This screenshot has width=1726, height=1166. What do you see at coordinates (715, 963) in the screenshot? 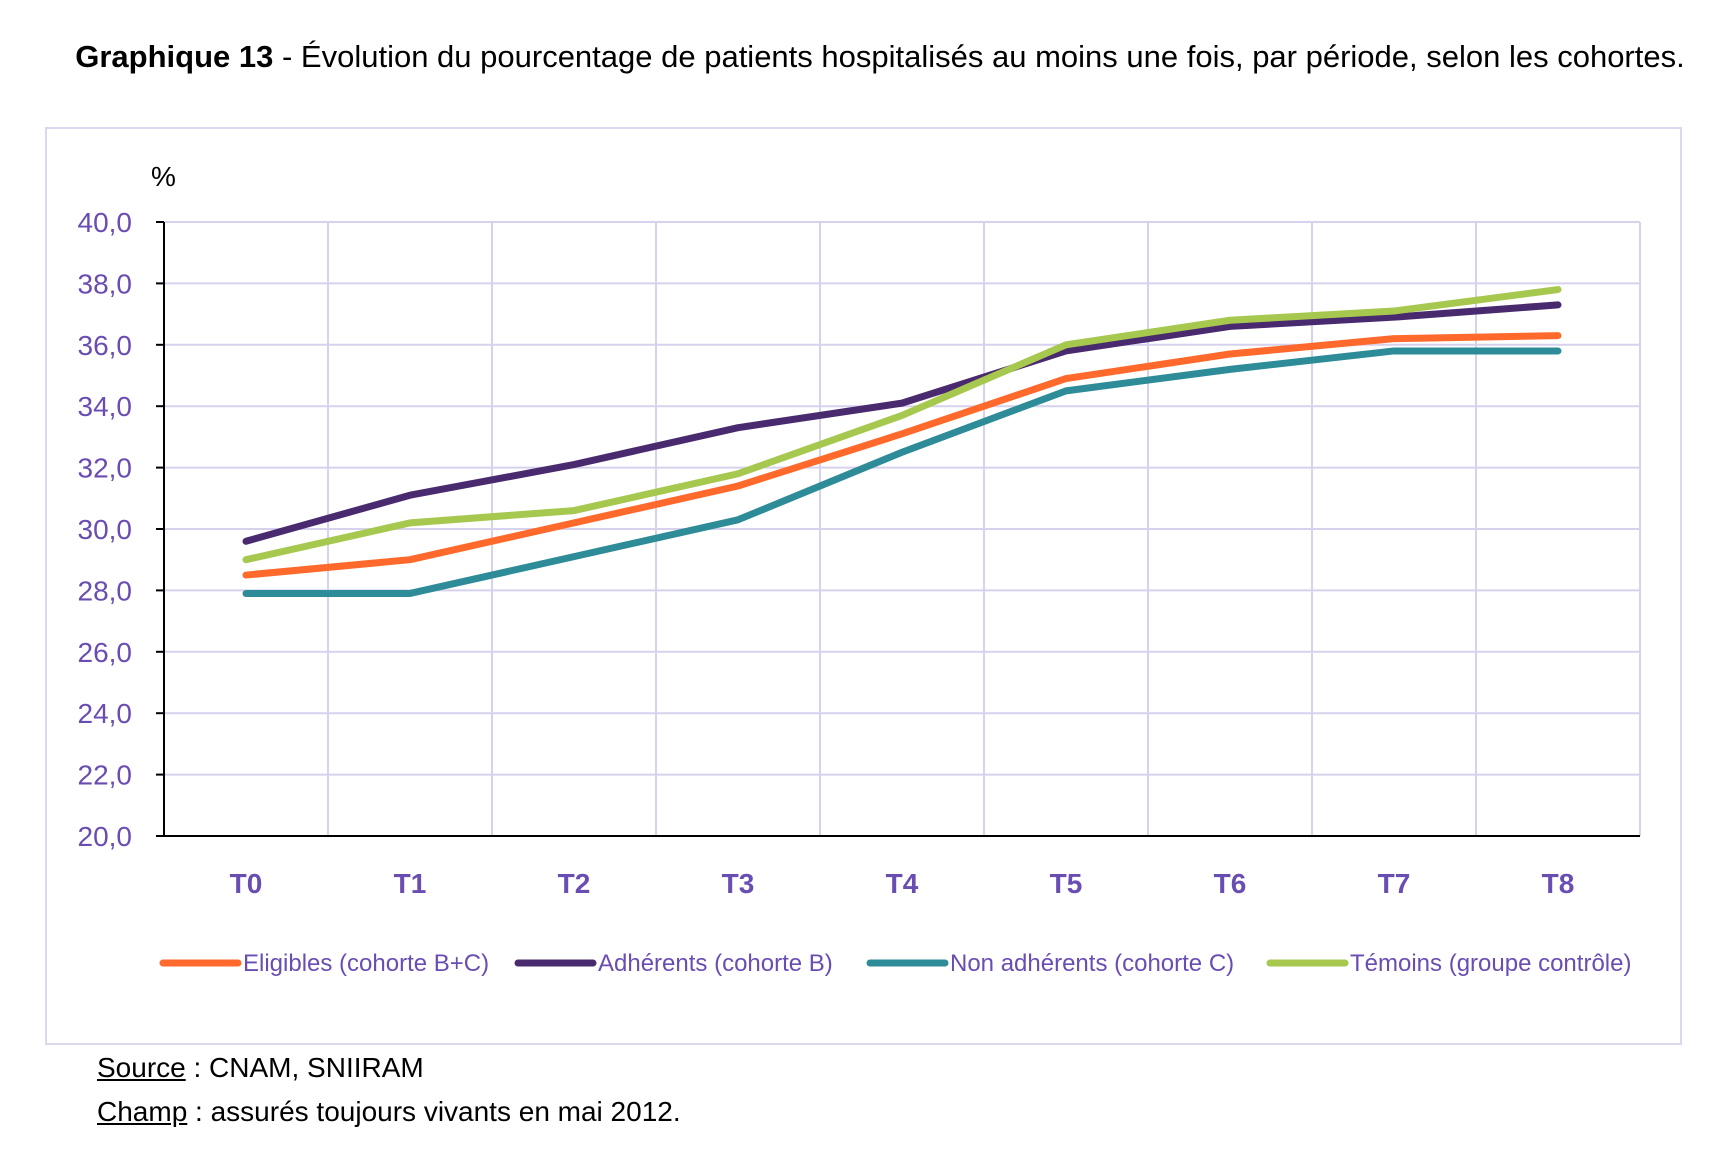
I see `legend-label: Adhérents (cohorte B)` at bounding box center [715, 963].